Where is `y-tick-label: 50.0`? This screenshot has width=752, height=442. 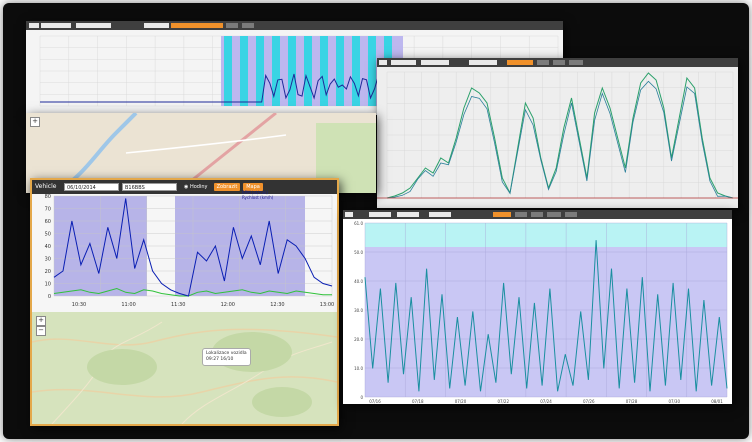 y-tick-label: 50.0 is located at coordinates (358, 252).